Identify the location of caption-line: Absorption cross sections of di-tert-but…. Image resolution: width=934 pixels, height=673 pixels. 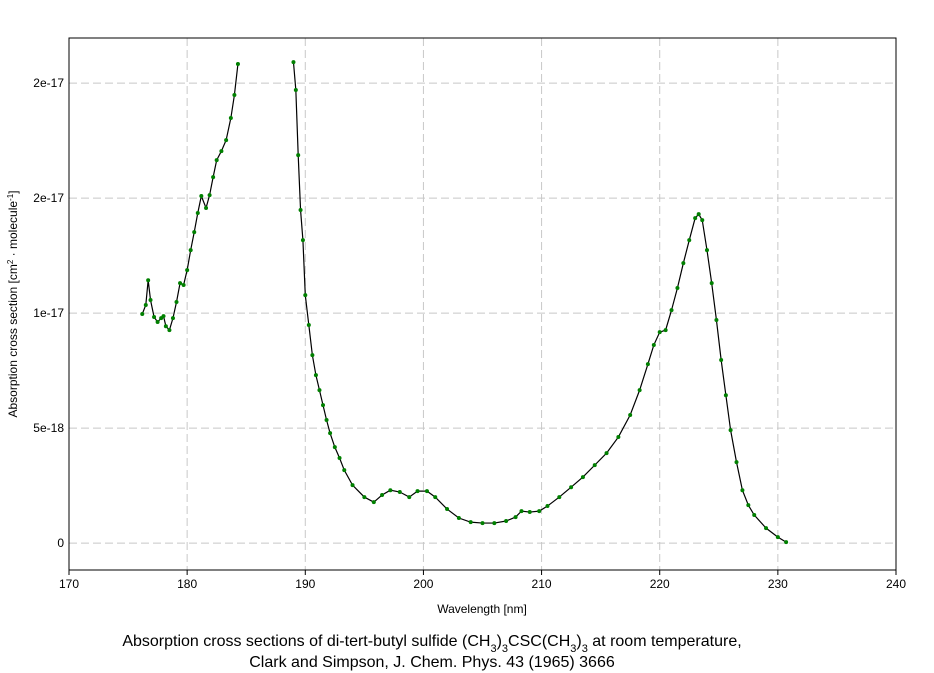
(431, 644).